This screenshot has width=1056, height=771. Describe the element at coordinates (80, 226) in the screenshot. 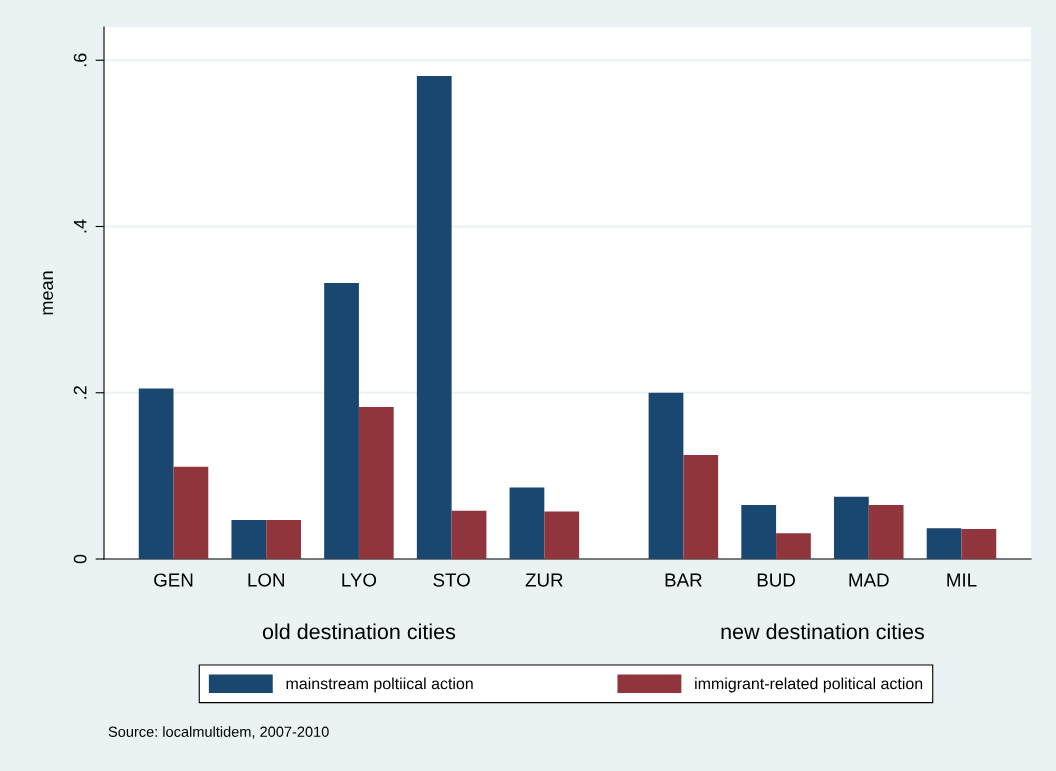

I see `y-tick-label: .4` at that location.